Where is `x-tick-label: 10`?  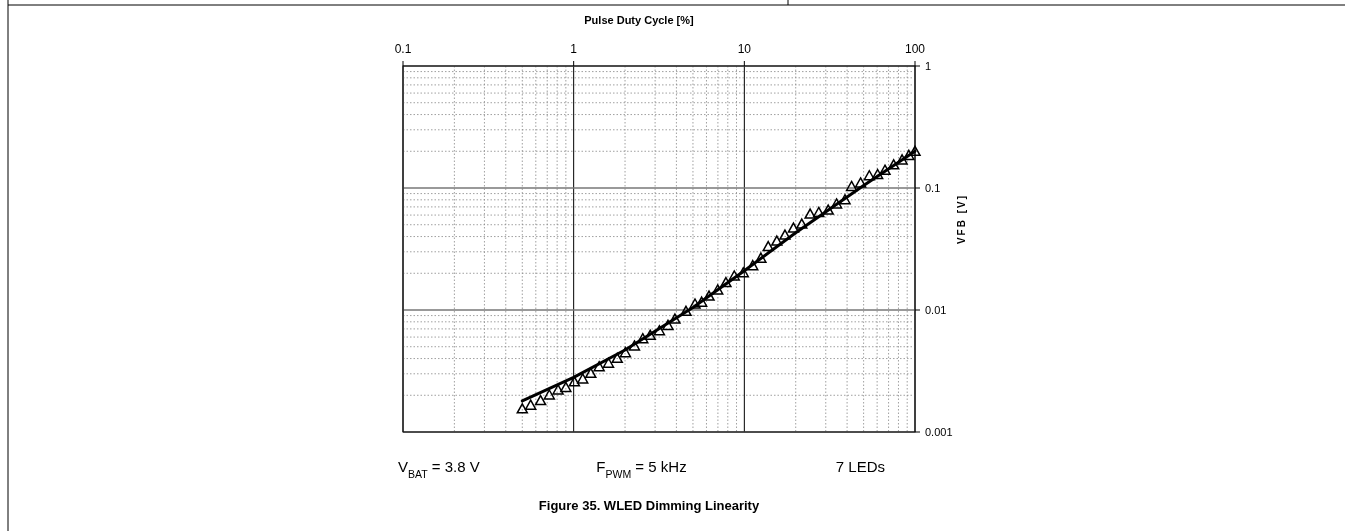 x-tick-label: 10 is located at coordinates (744, 49).